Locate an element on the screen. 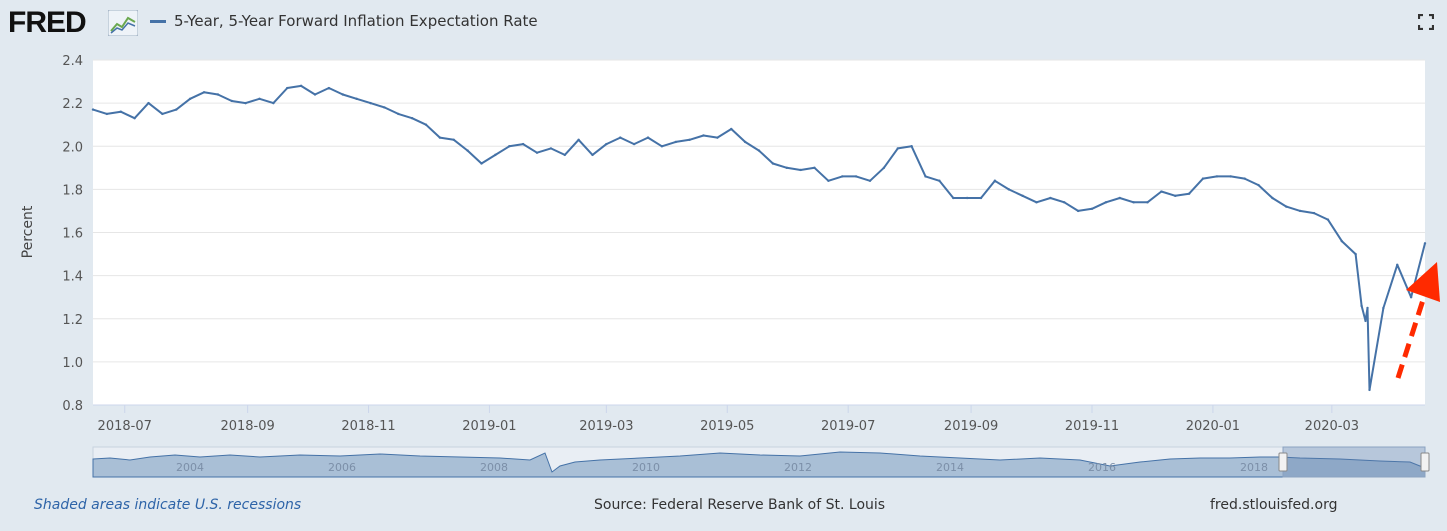 This screenshot has height=531, width=1447. x-tick-label: 2019-11 is located at coordinates (1092, 426).